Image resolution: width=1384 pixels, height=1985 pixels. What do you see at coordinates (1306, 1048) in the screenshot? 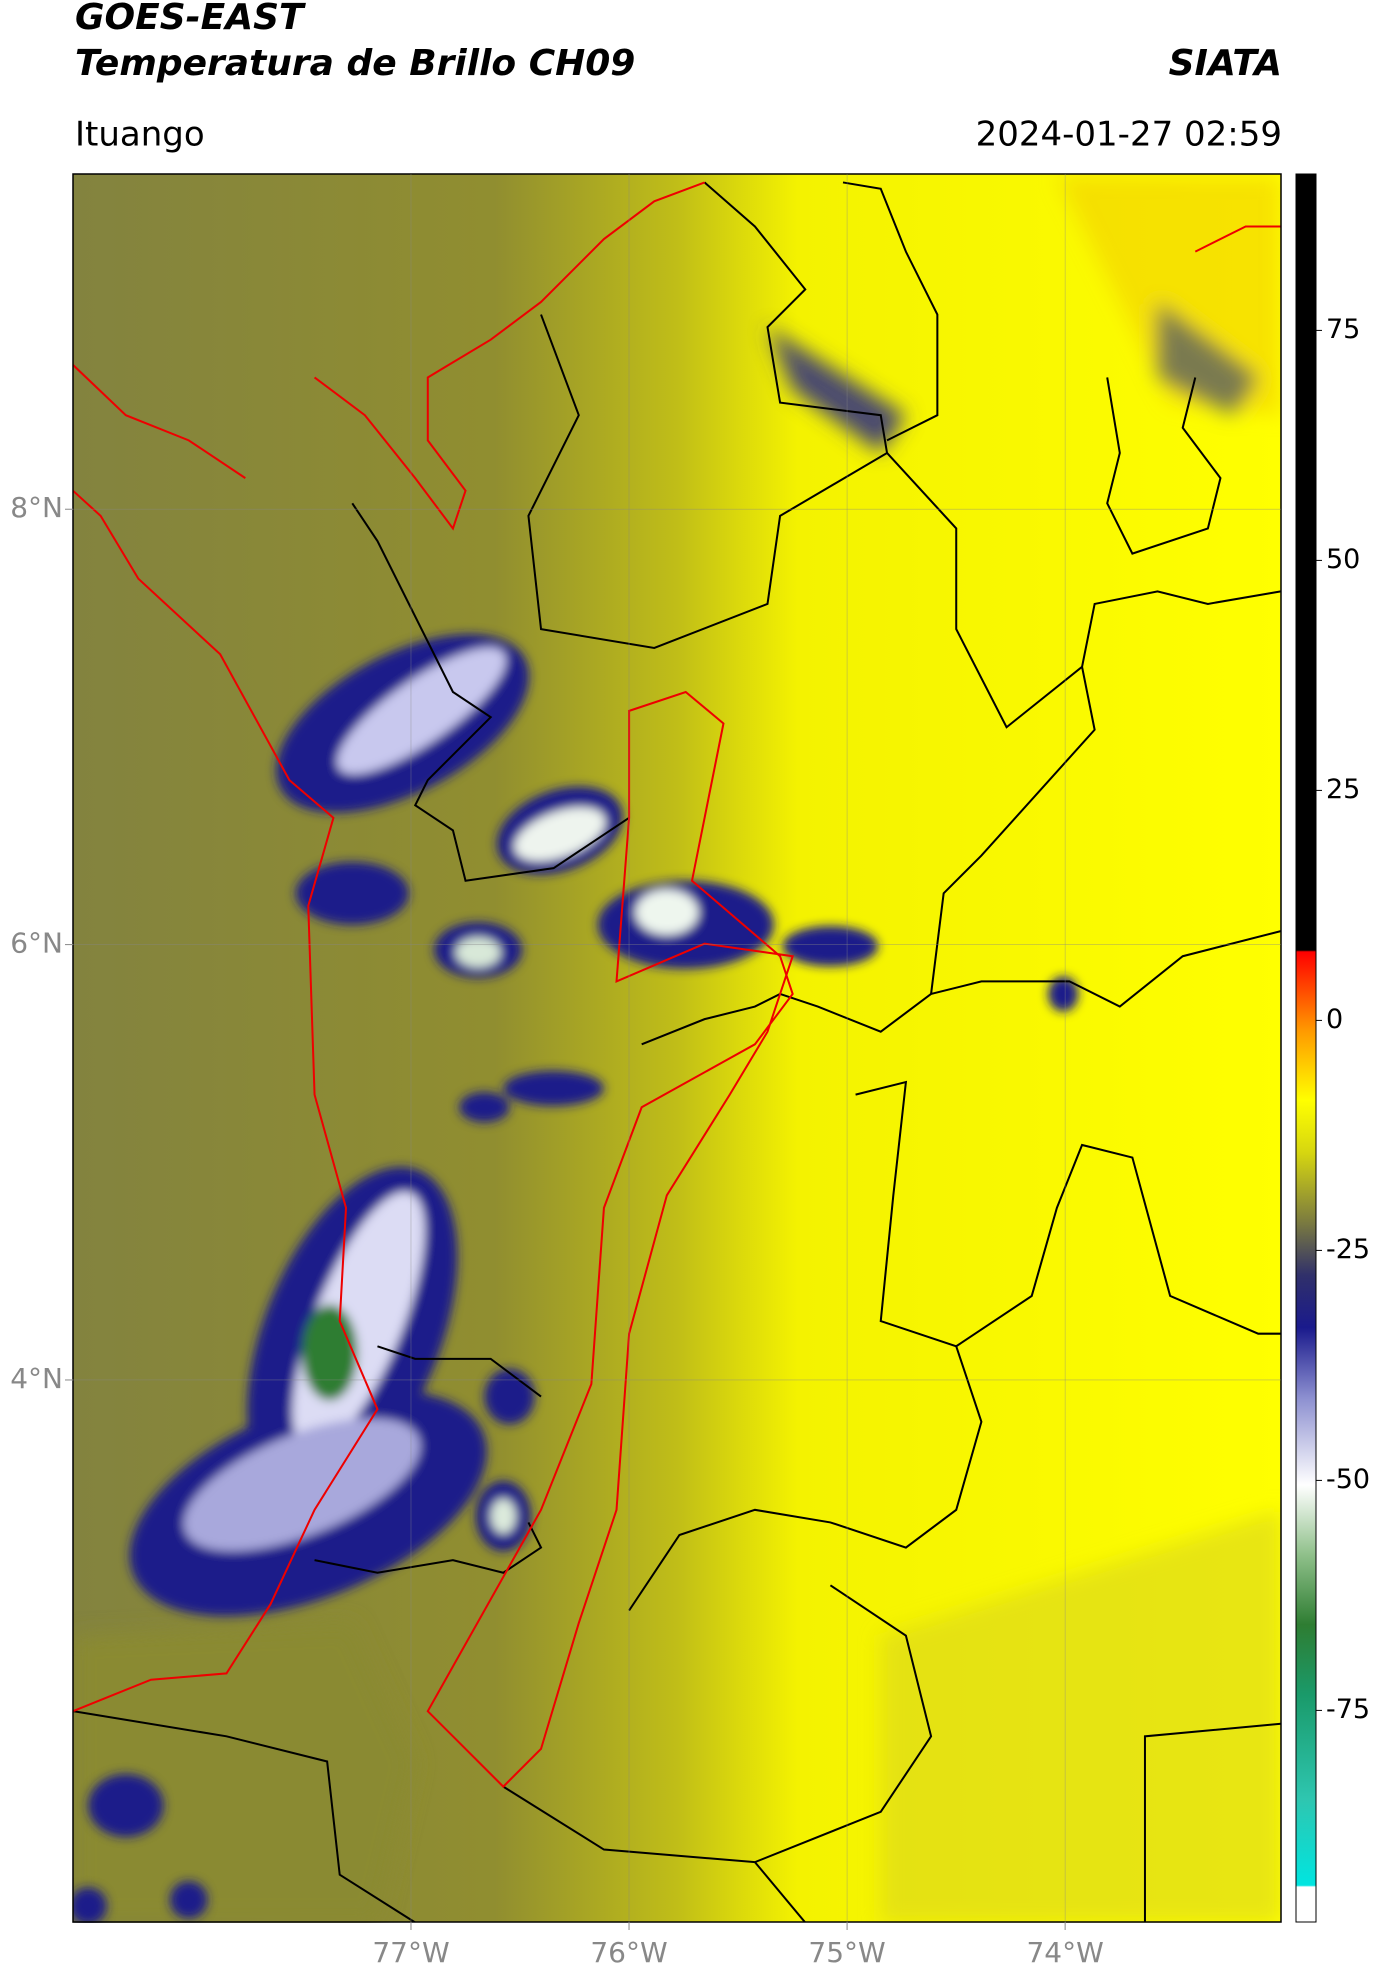
I see `colorbar` at bounding box center [1306, 1048].